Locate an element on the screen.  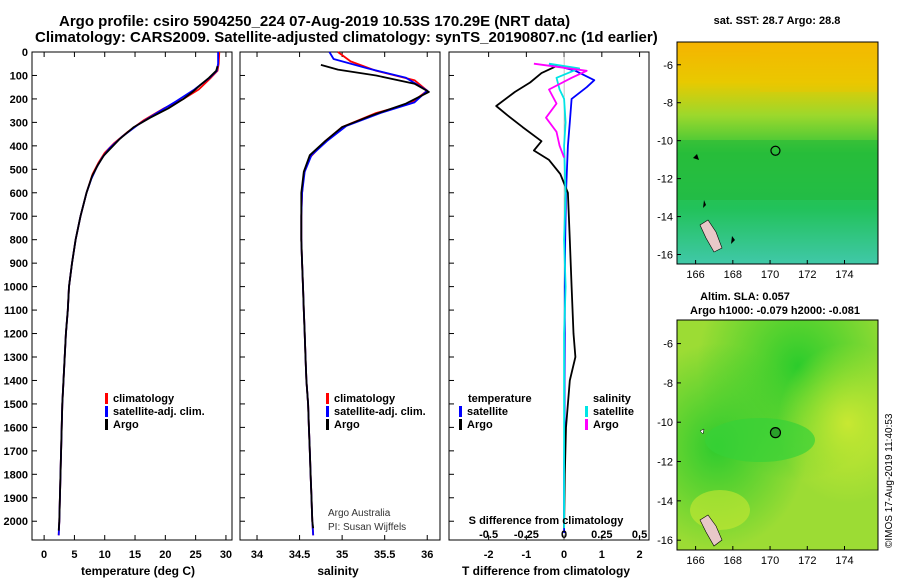
sst-map-title: sat. SST: 28.7 Argo: 28.8 is located at coordinates (777, 21).